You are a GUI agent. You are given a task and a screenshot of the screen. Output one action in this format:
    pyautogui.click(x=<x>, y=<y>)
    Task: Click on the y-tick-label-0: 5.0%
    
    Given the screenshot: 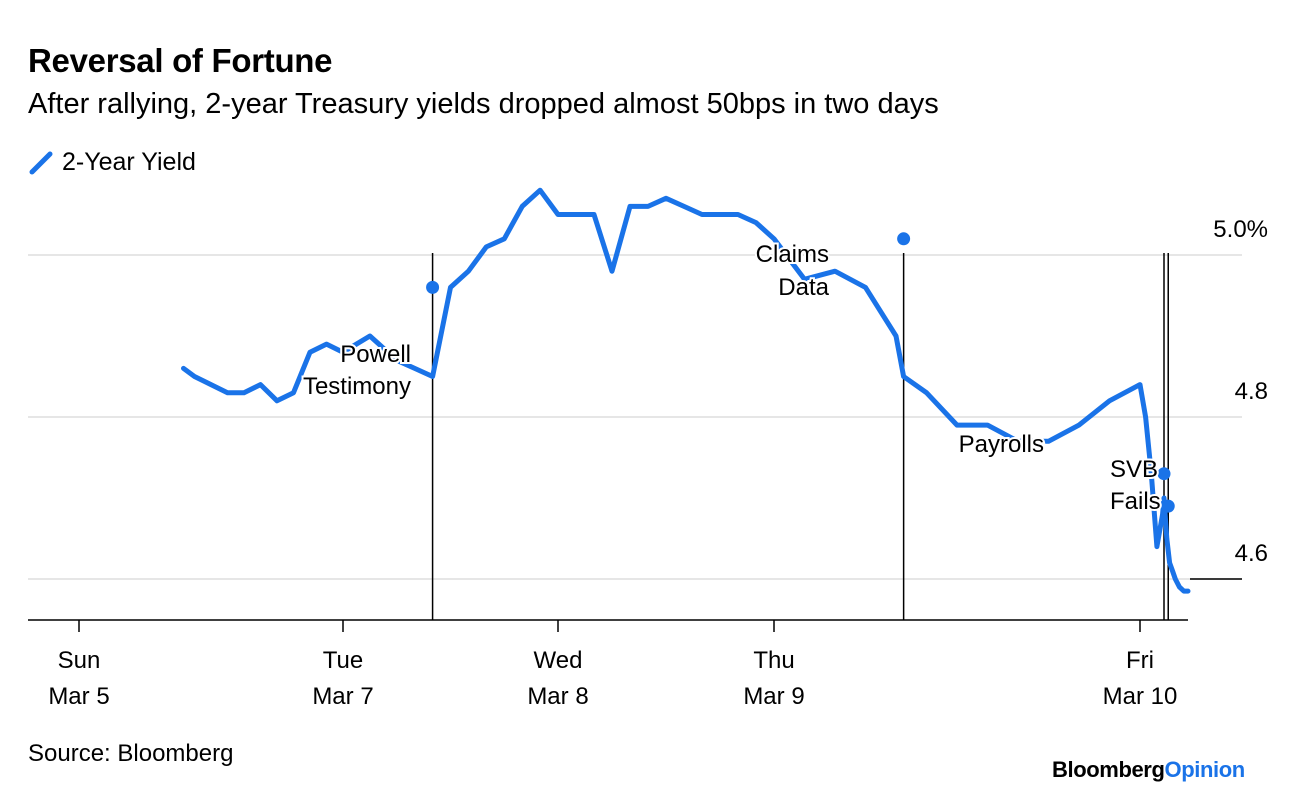 What is the action you would take?
    pyautogui.click(x=1240, y=229)
    